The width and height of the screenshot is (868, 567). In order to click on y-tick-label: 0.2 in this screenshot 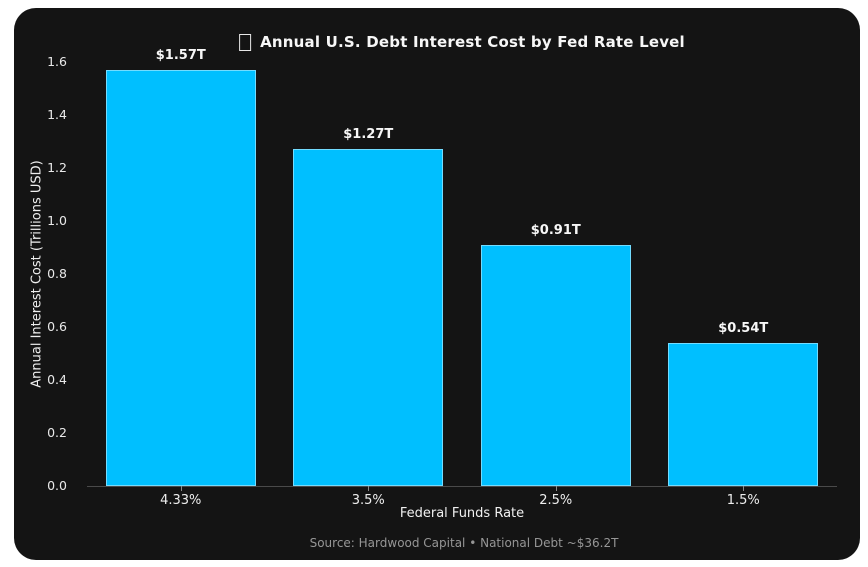, I will do `click(57, 432)`.